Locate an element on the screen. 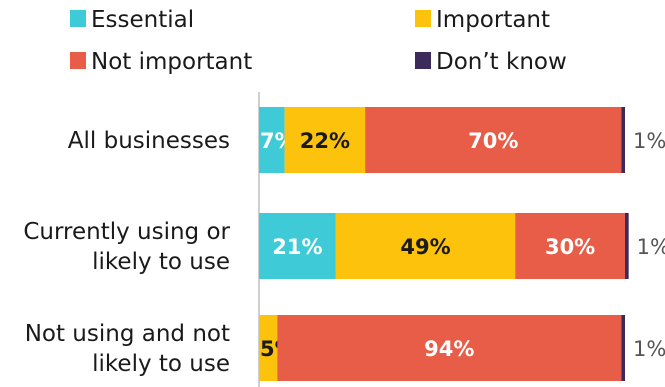 The width and height of the screenshot is (665, 387). legend-swatch-essential is located at coordinates (78, 18).